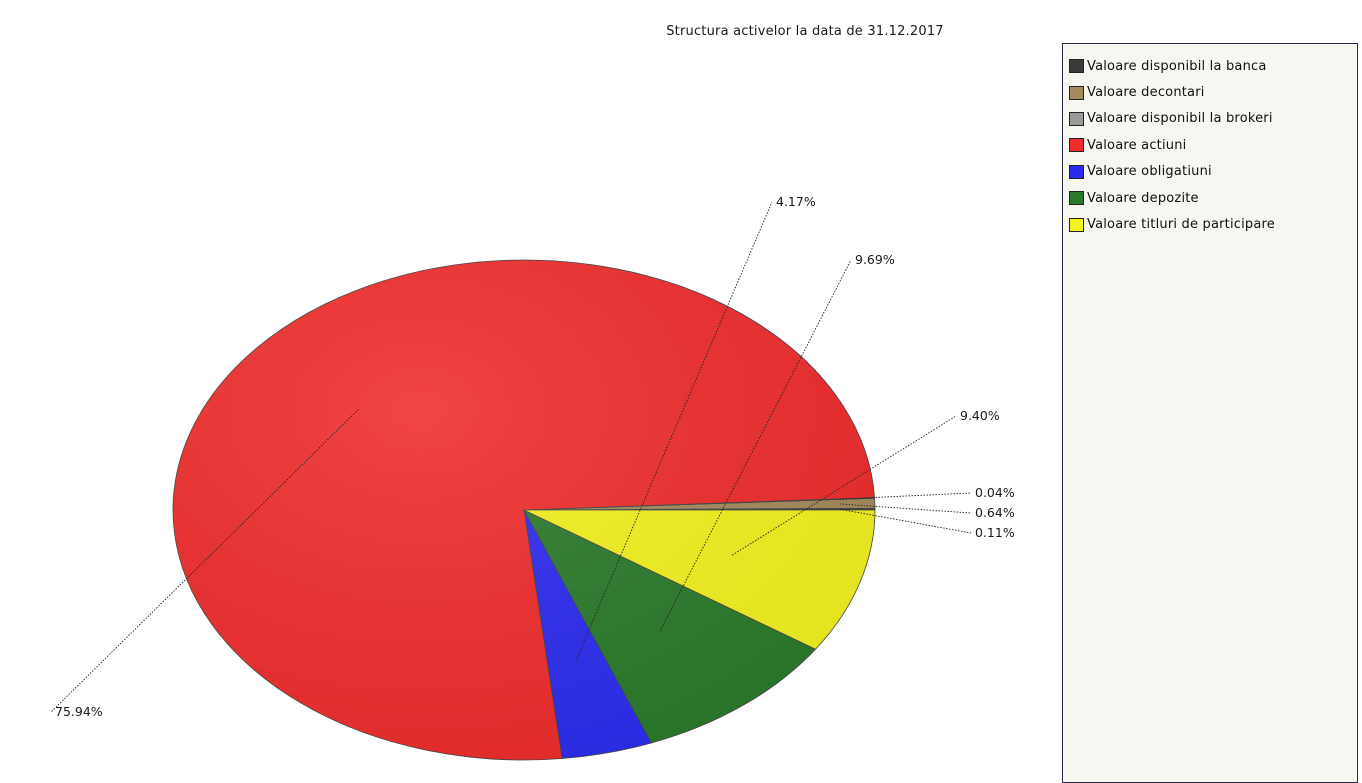 This screenshot has height=783, width=1362. I want to click on legend-label: Valoare disponibil la banca, so click(1177, 66).